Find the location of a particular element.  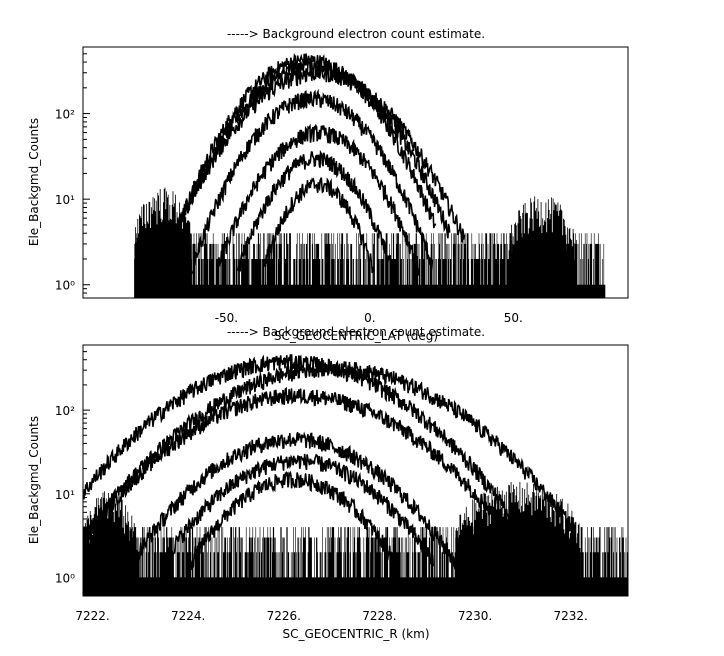

bottom-y-ticks: 10⁰ 10¹ 10² is located at coordinates (72, 470).